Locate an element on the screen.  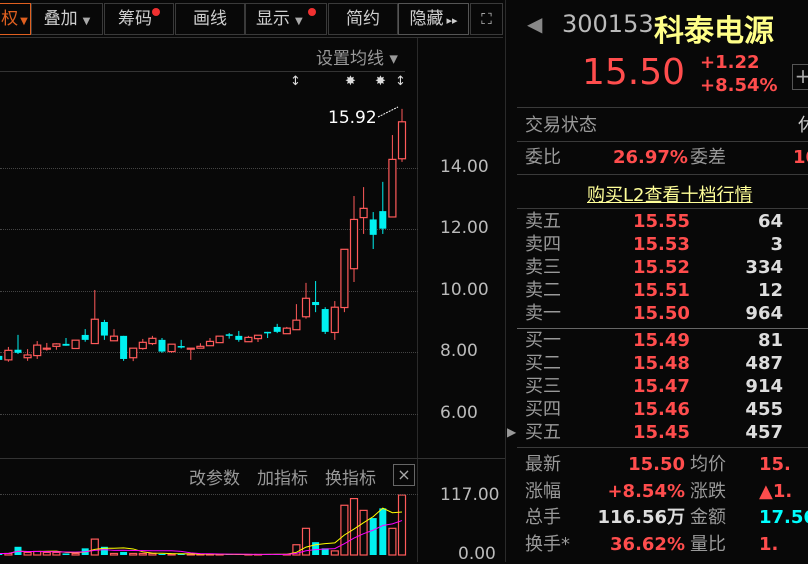
fullscreen-button: ⛶ is located at coordinates (486, 19).